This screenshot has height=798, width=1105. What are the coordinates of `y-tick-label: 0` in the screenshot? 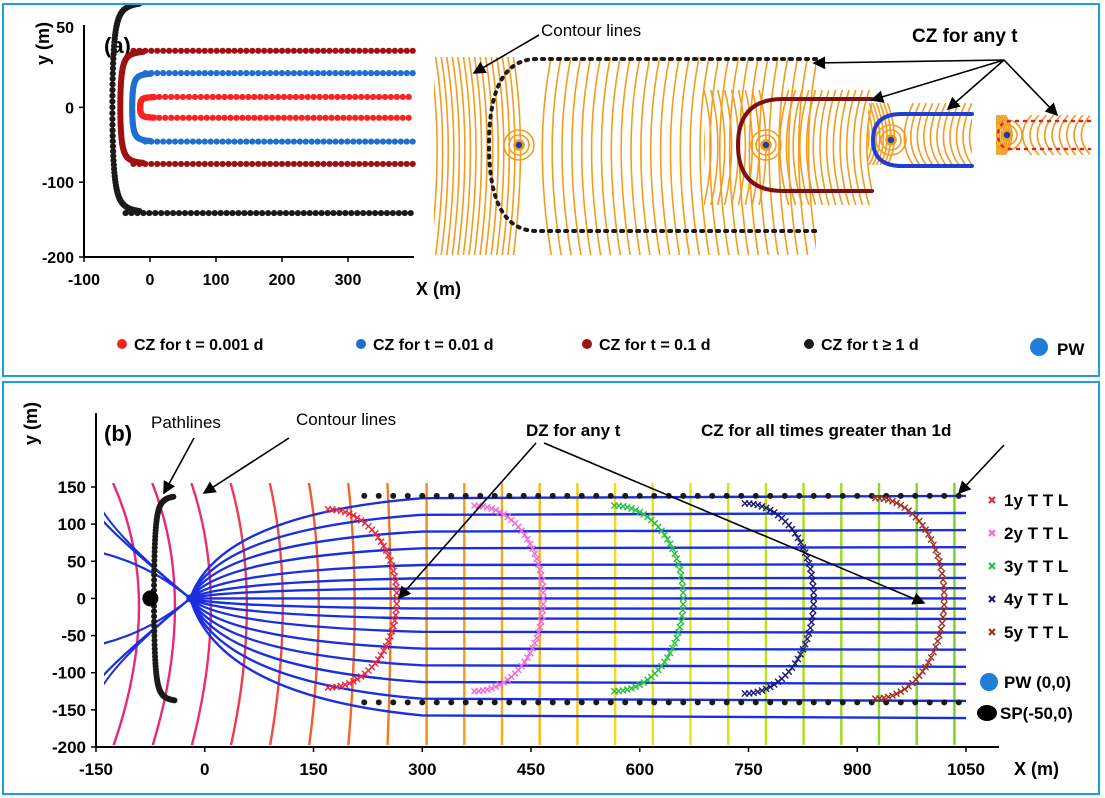 It's located at (69, 108).